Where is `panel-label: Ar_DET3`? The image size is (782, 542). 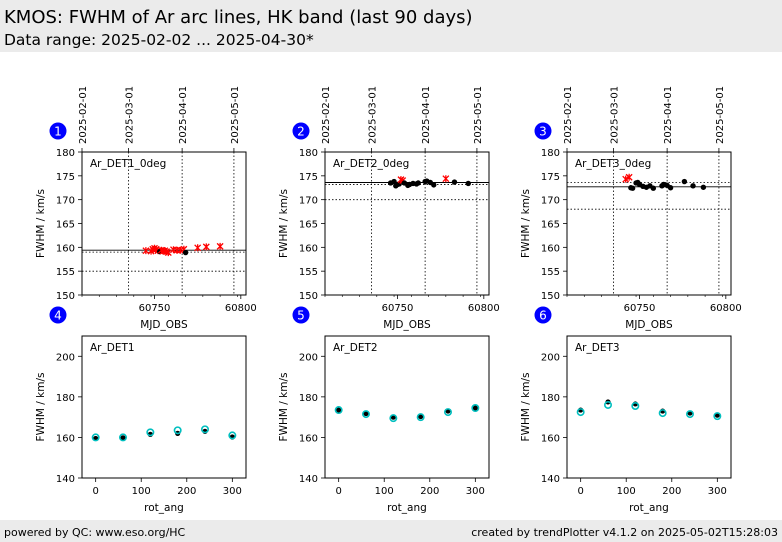 panel-label: Ar_DET3 is located at coordinates (597, 348).